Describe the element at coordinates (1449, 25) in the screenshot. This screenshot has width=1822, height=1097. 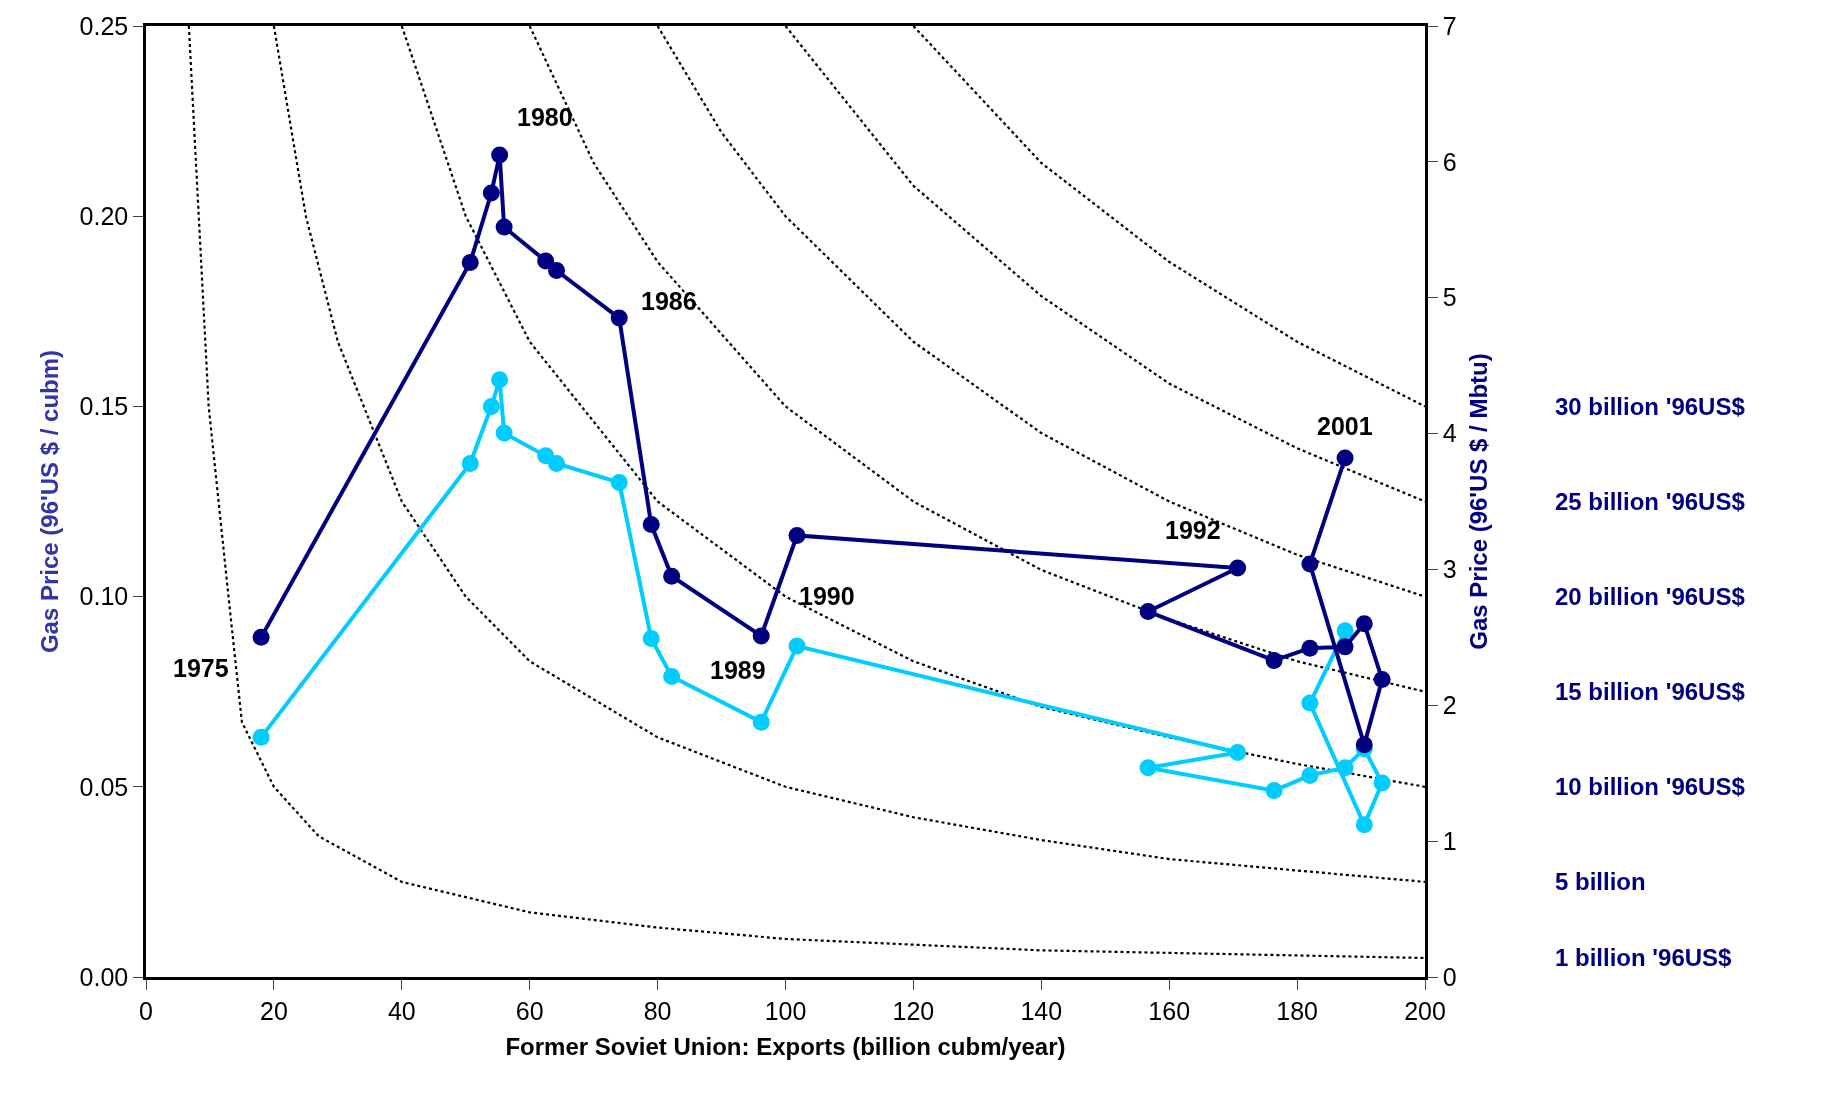
I see `y2-tick-label: 7` at that location.